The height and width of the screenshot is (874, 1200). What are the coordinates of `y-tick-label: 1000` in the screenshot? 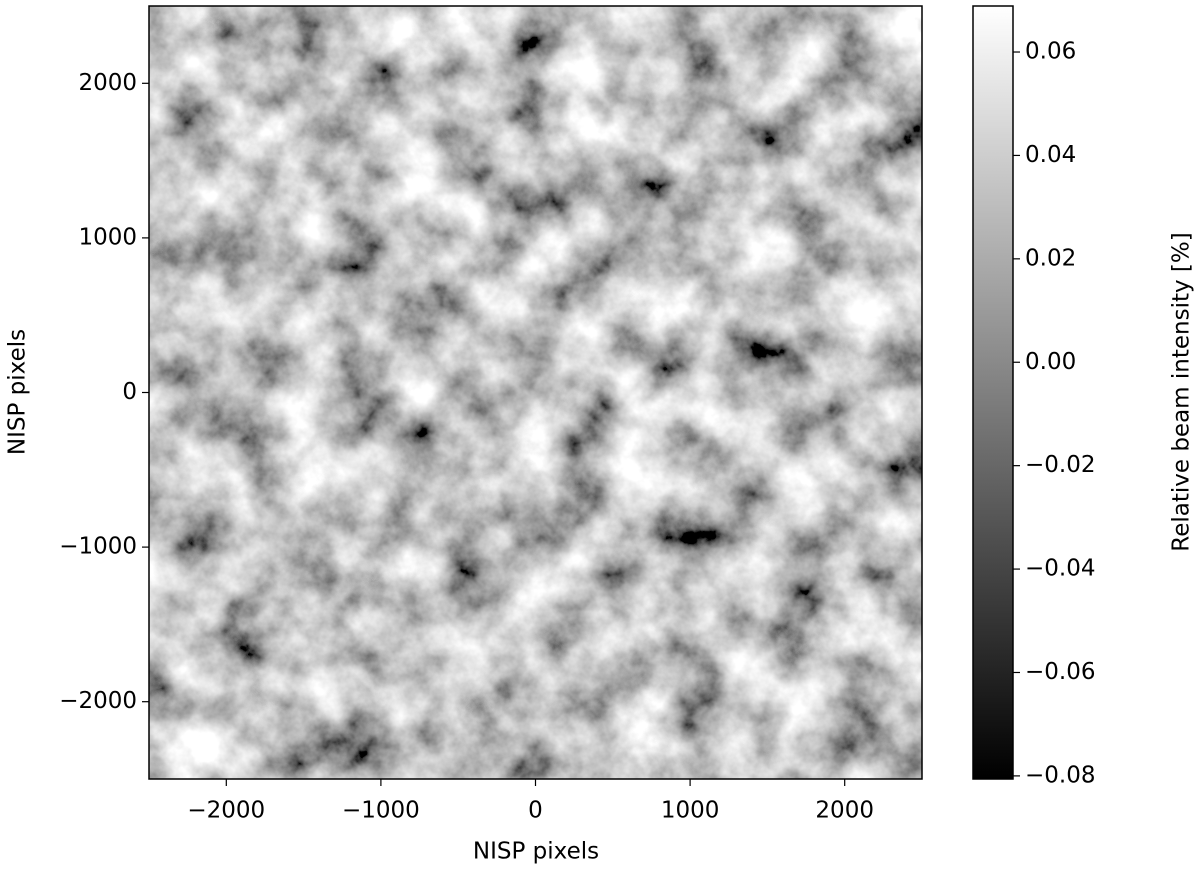 It's located at (107, 237).